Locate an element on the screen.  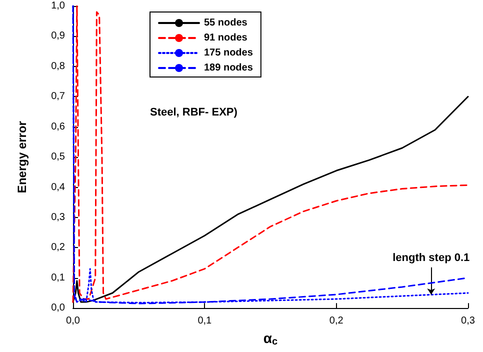
y-tick-label: 0,3 is located at coordinates (58, 217).